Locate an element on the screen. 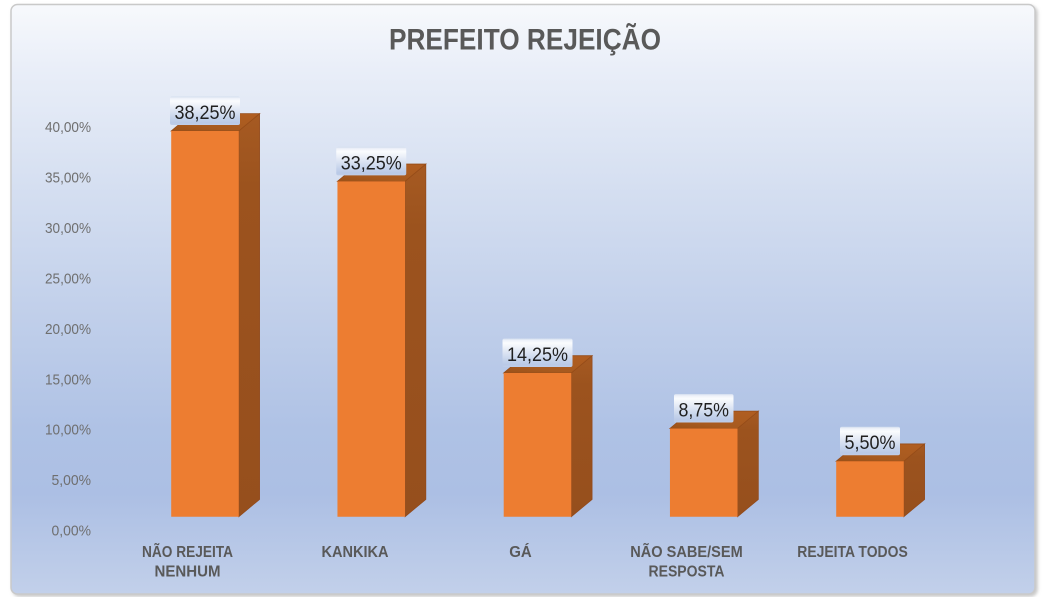 The width and height of the screenshot is (1046, 597). svg-text: 33,25% is located at coordinates (371, 163).